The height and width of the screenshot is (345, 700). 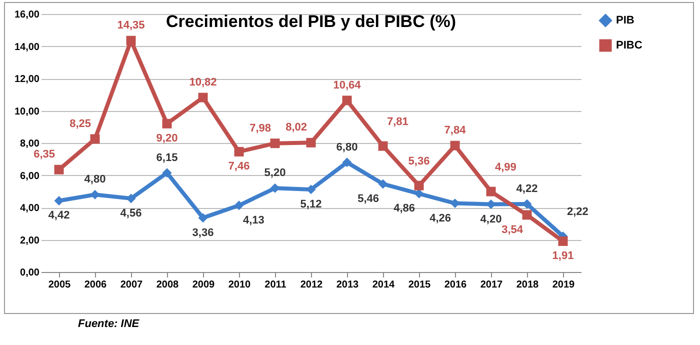 What do you see at coordinates (30, 176) in the screenshot?
I see `y-tick-label: 6,00` at bounding box center [30, 176].